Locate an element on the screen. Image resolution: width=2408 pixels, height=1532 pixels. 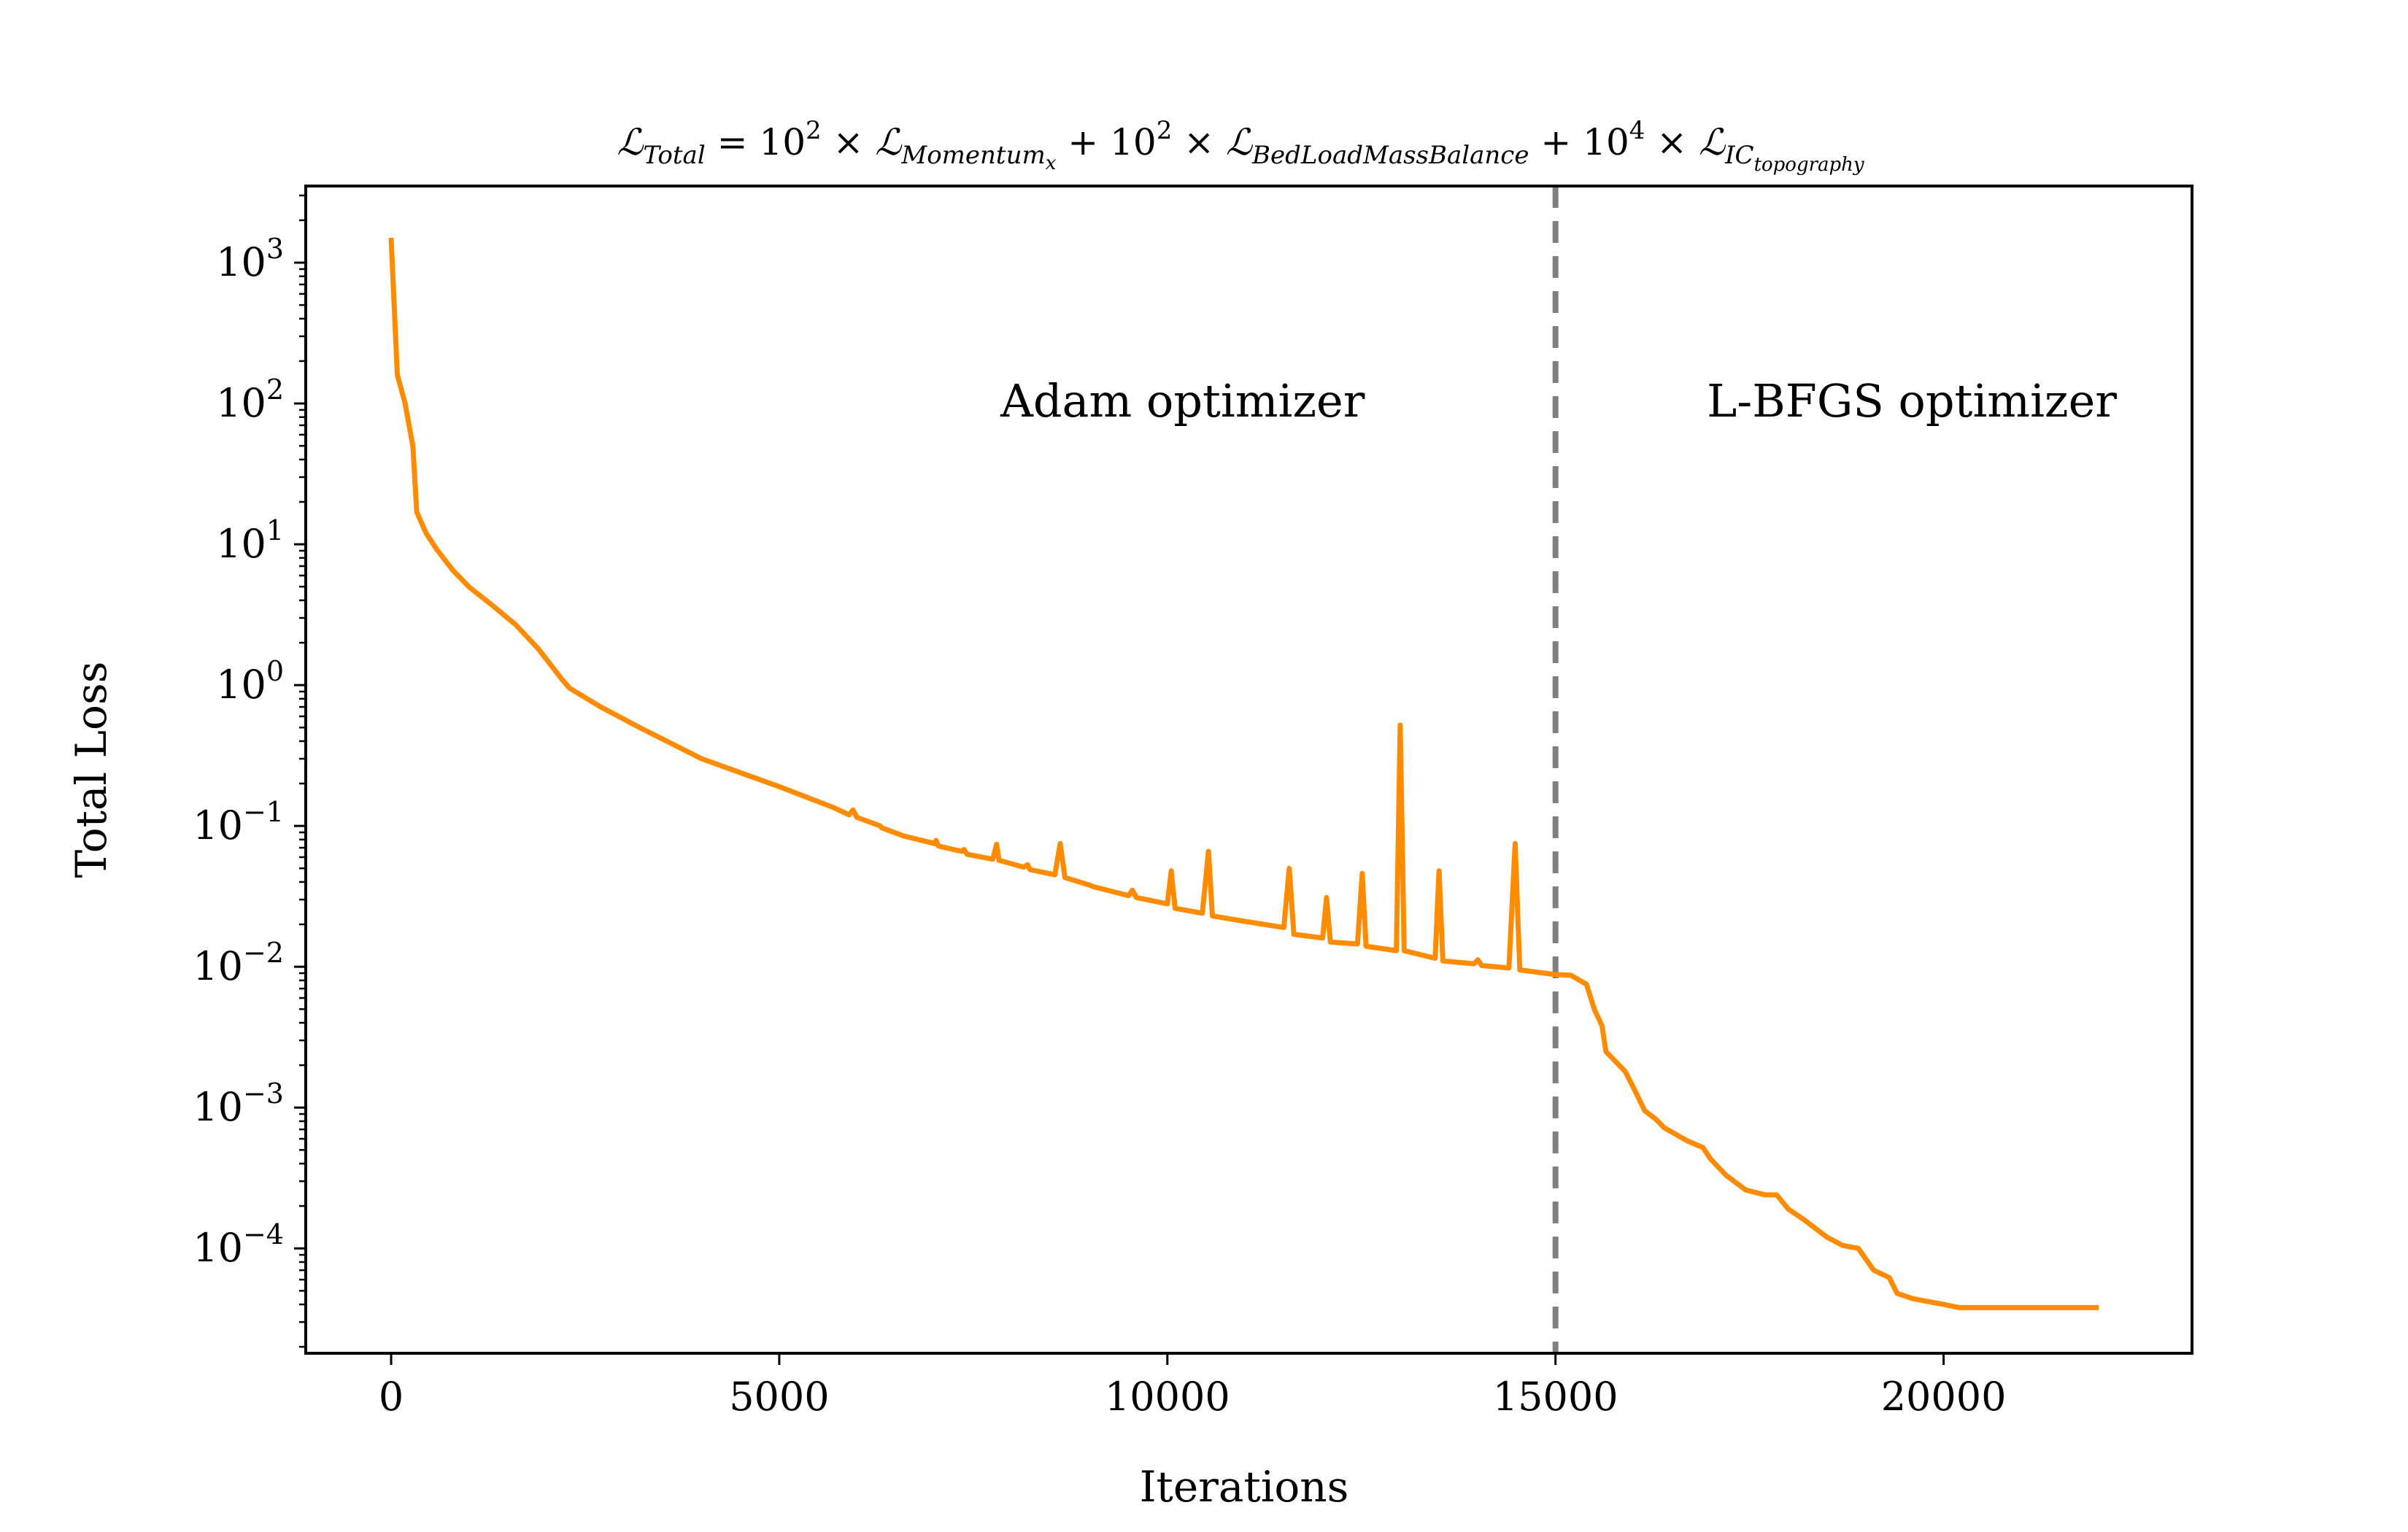
y-tick-label: 10² is located at coordinates (250, 400).